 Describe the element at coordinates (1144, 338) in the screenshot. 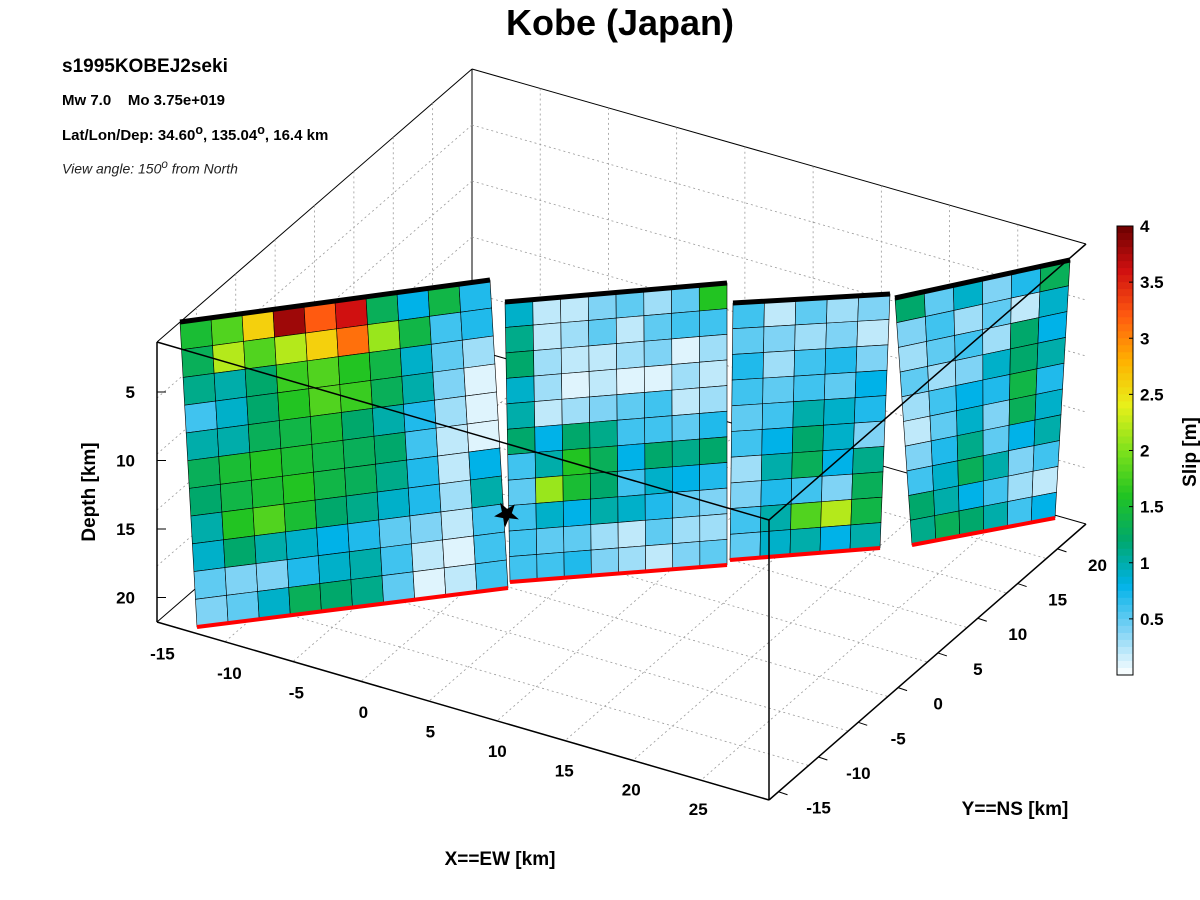

I see `colorbar-tick-label: 3` at that location.